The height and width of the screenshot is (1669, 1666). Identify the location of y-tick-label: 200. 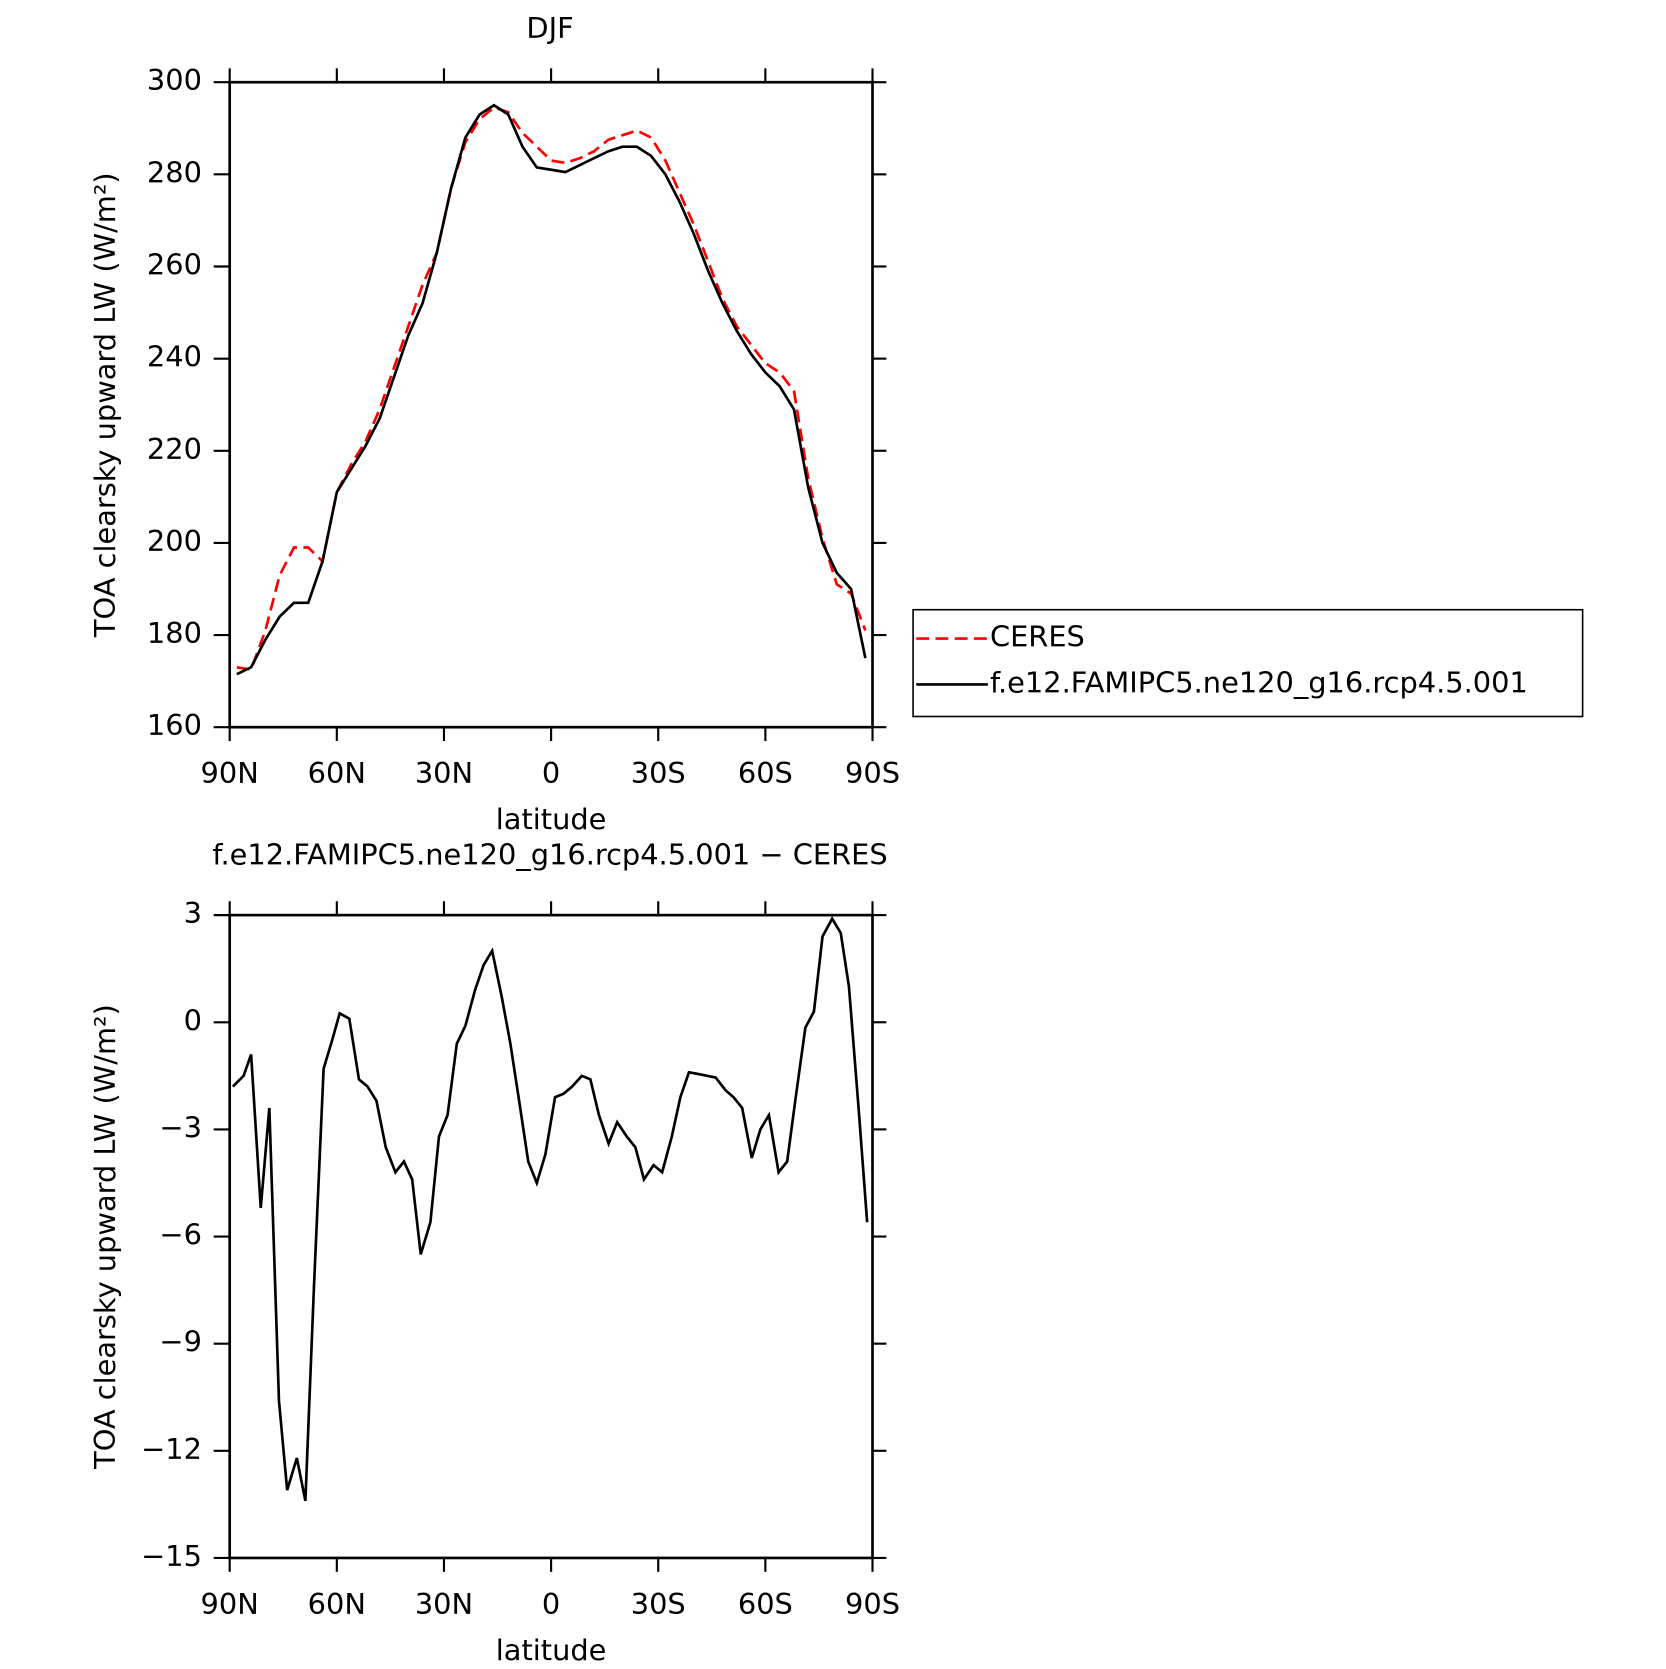
(174, 541).